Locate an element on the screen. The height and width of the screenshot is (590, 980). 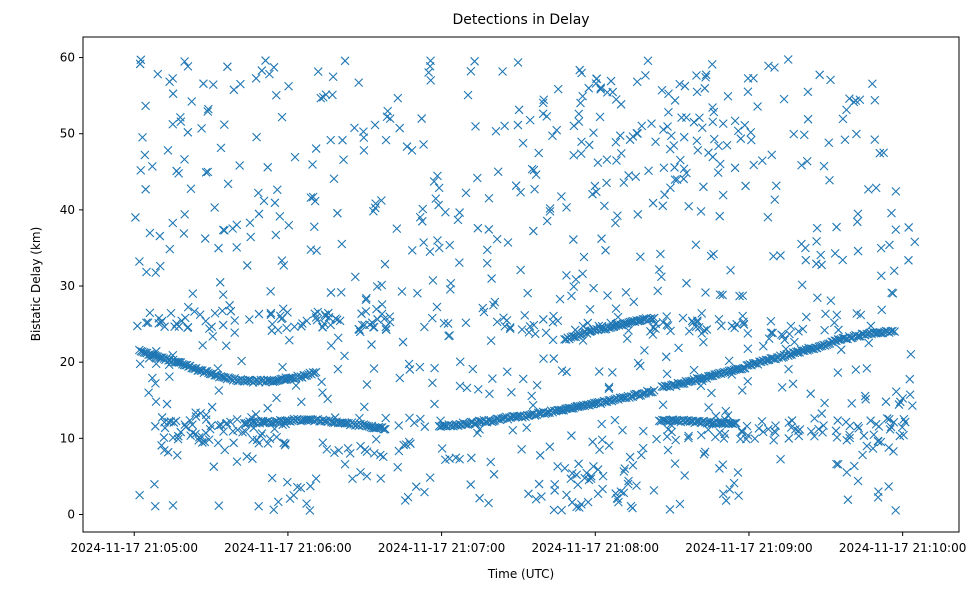
y-tick-label: 30 is located at coordinates (67, 286).